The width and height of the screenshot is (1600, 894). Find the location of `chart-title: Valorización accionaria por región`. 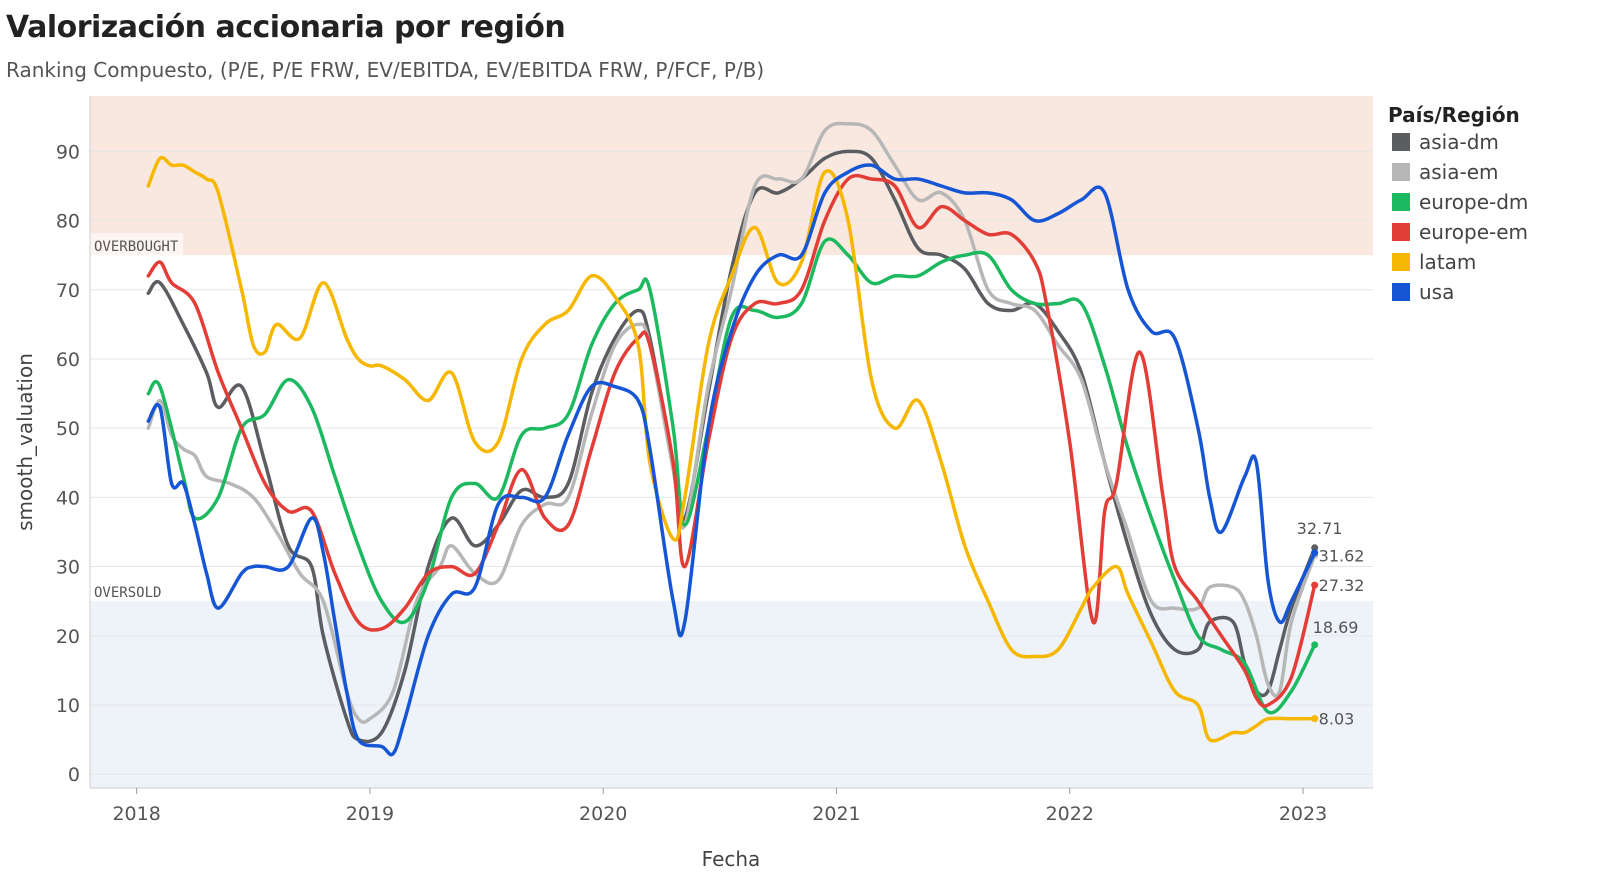

chart-title: Valorización accionaria por región is located at coordinates (286, 27).